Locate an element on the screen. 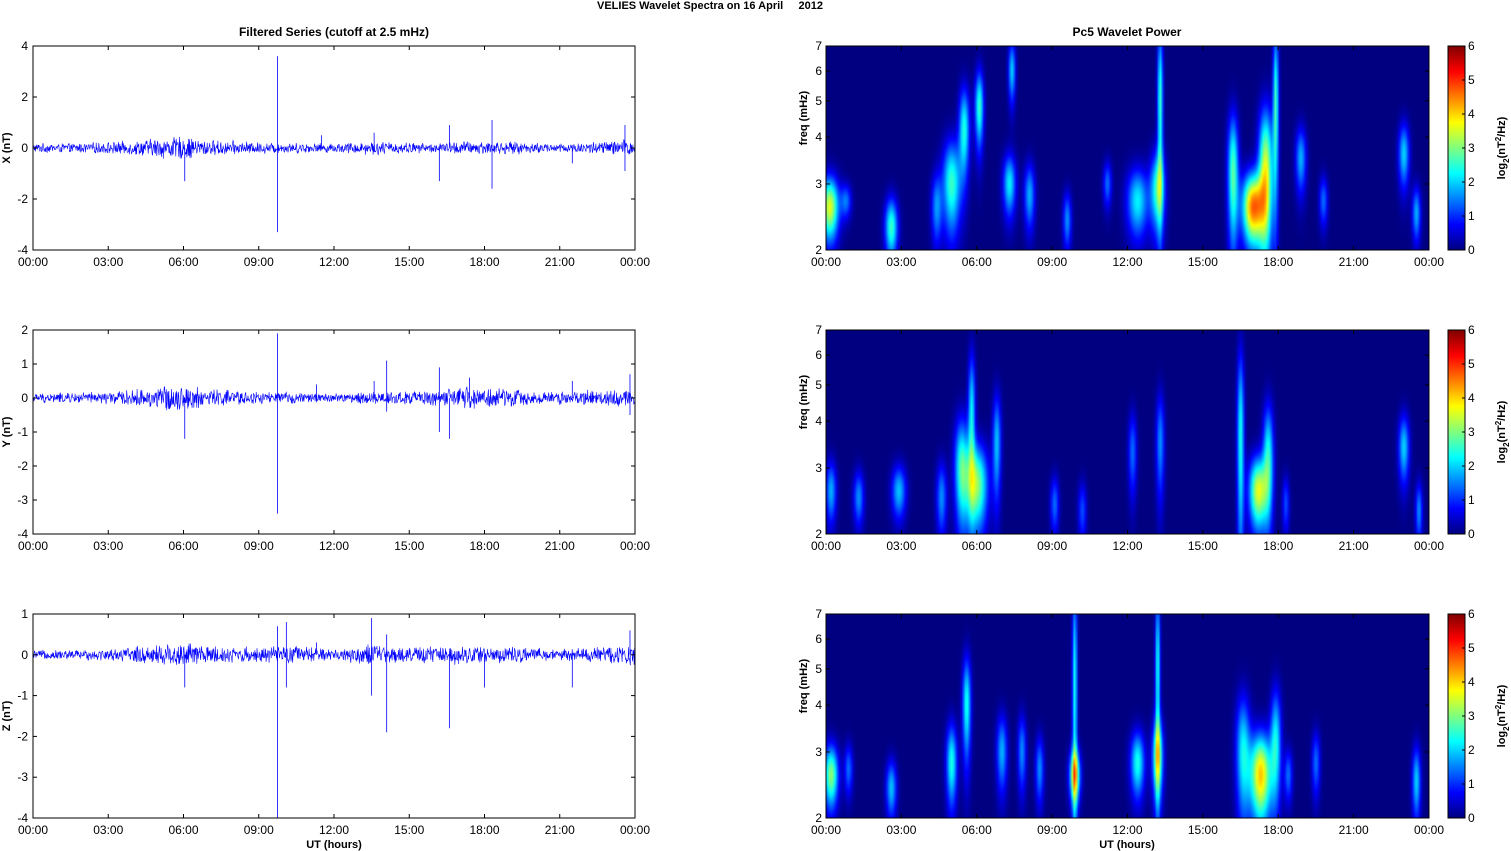 The width and height of the screenshot is (1511, 851). left-column-title: Filtered Series (cutoff at 2.5 mHz) is located at coordinates (334, 32).